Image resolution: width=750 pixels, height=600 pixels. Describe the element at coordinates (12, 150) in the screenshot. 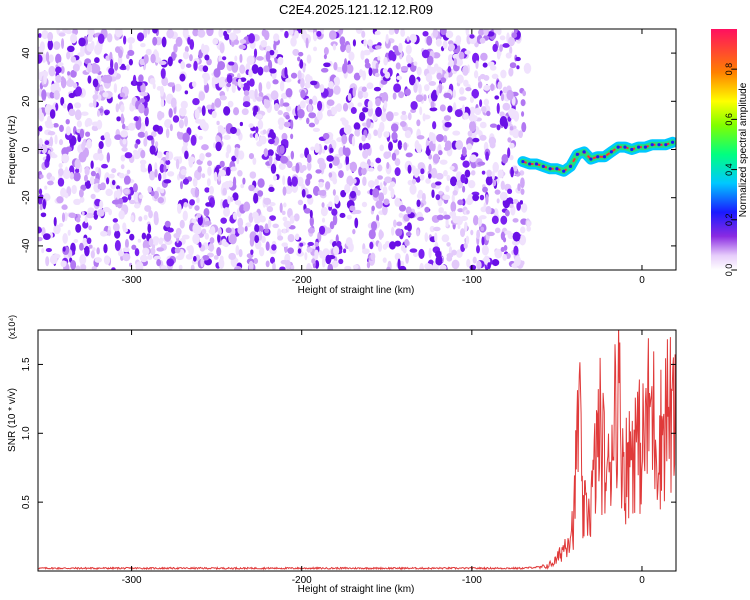

I see `spectrogram-y-label: Frequency (Hz)` at that location.